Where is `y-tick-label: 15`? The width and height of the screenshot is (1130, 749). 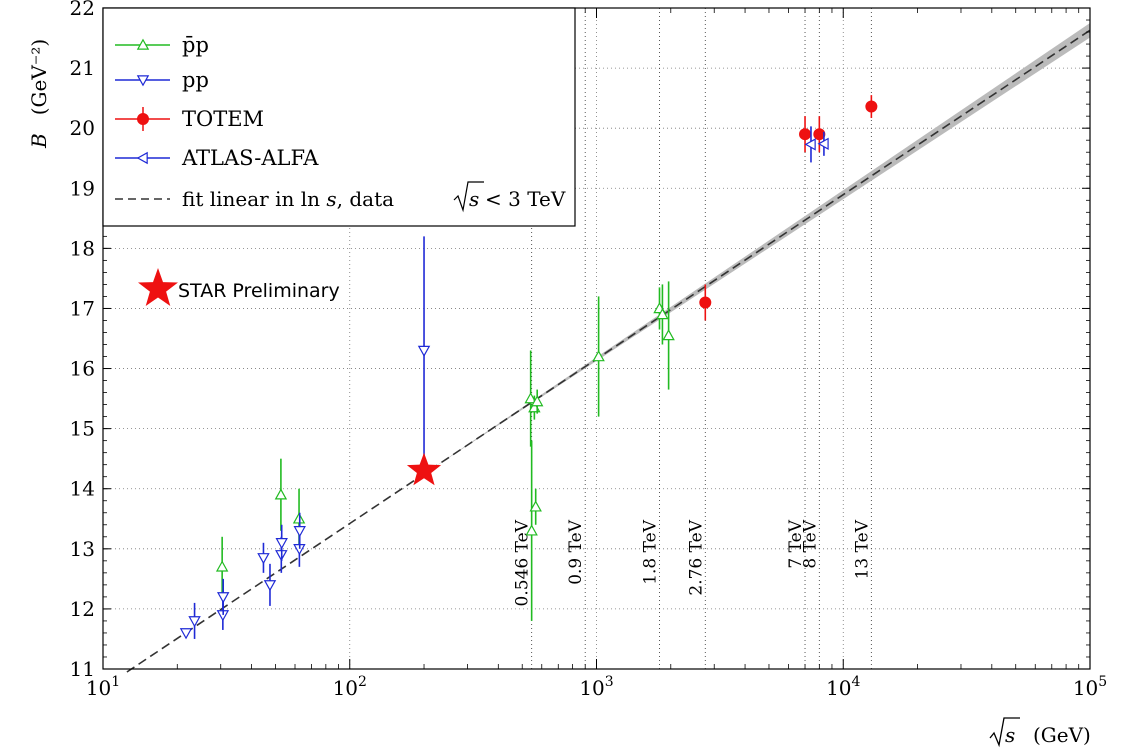
y-tick-label: 15 is located at coordinates (82, 429).